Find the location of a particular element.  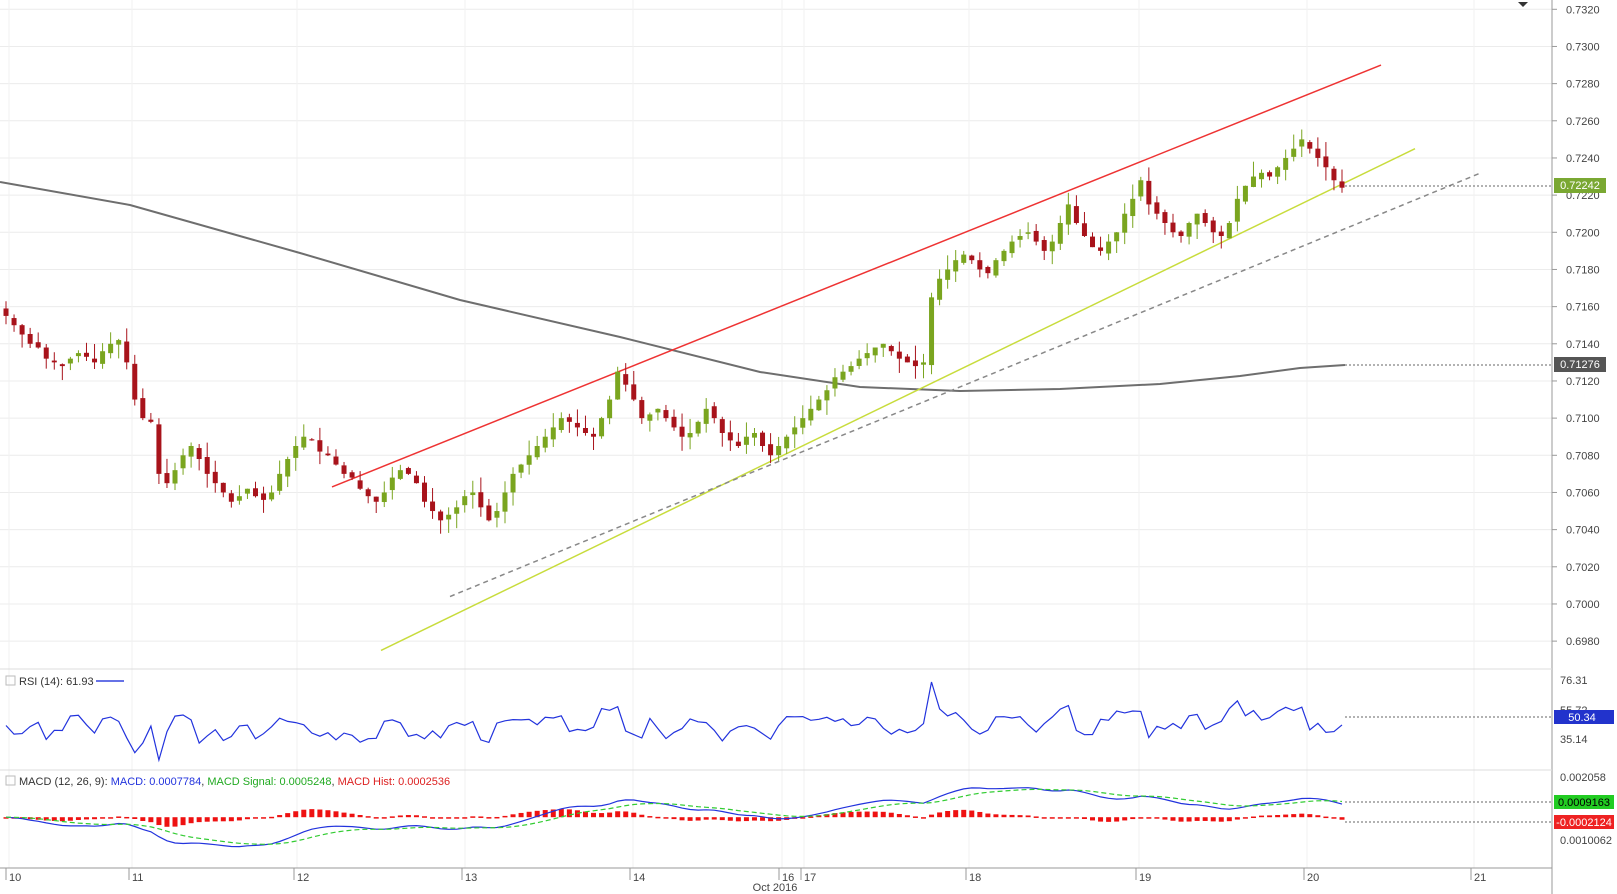

chevron-down-icon is located at coordinates (1523, 4).